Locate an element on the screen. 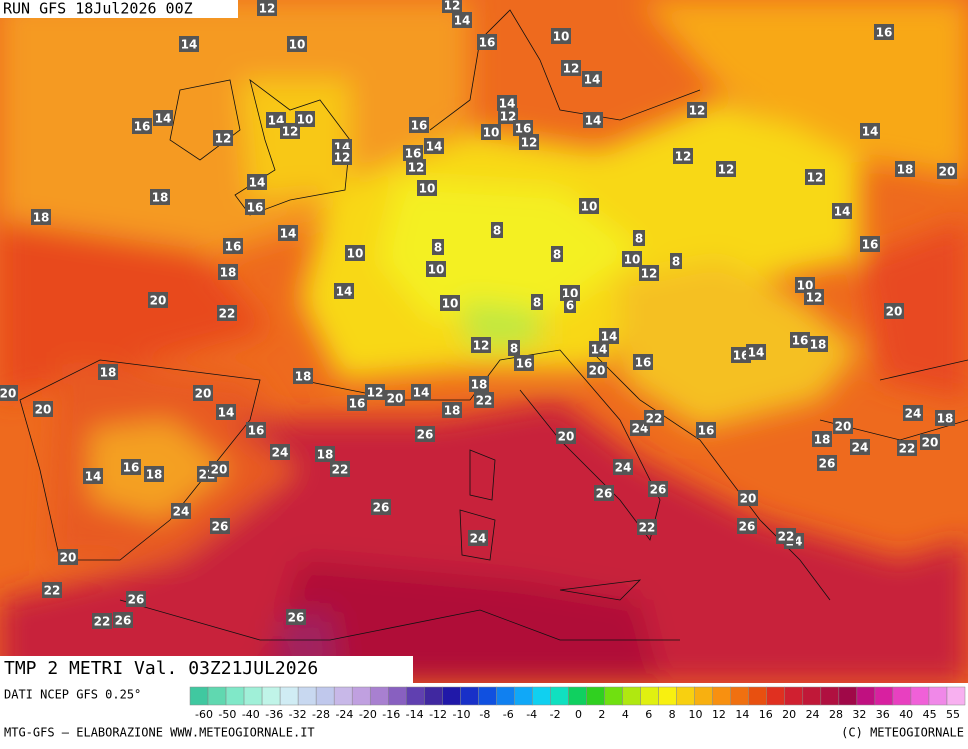  colorbar-label: -32 is located at coordinates (298, 714).